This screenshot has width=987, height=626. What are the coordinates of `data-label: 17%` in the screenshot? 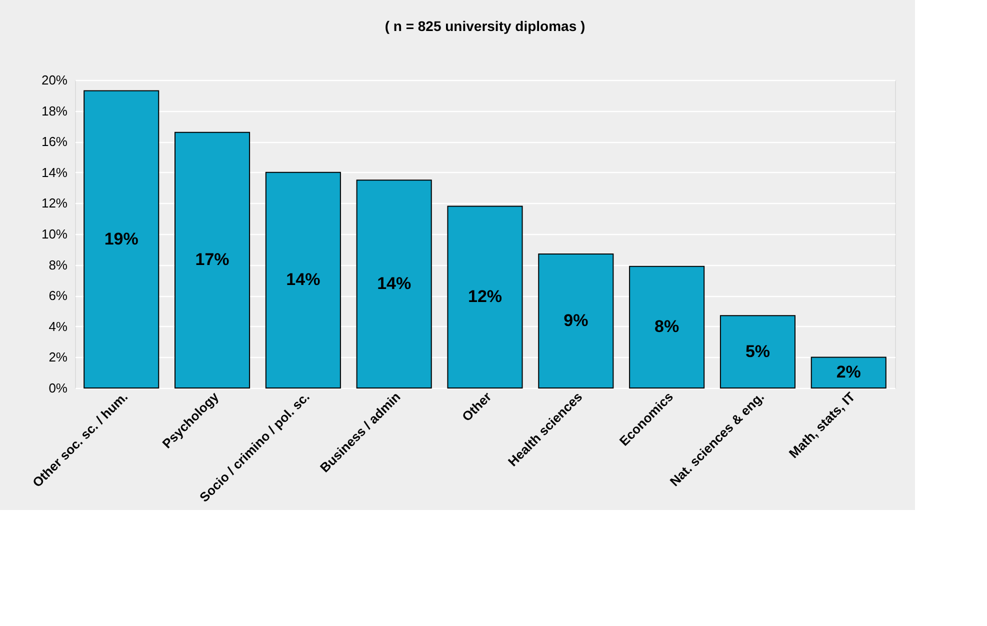 It's located at (212, 260).